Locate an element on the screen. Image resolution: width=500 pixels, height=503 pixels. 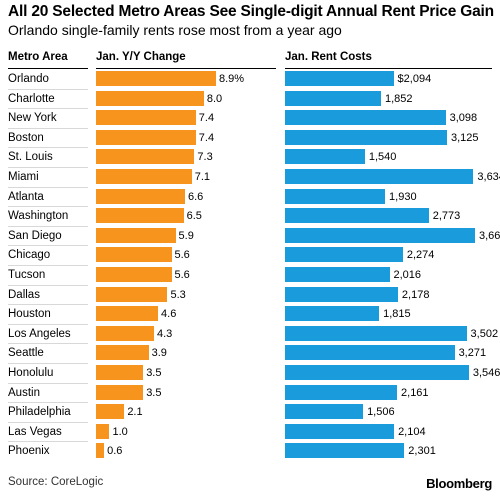
change-bar-miami is located at coordinates (144, 176).